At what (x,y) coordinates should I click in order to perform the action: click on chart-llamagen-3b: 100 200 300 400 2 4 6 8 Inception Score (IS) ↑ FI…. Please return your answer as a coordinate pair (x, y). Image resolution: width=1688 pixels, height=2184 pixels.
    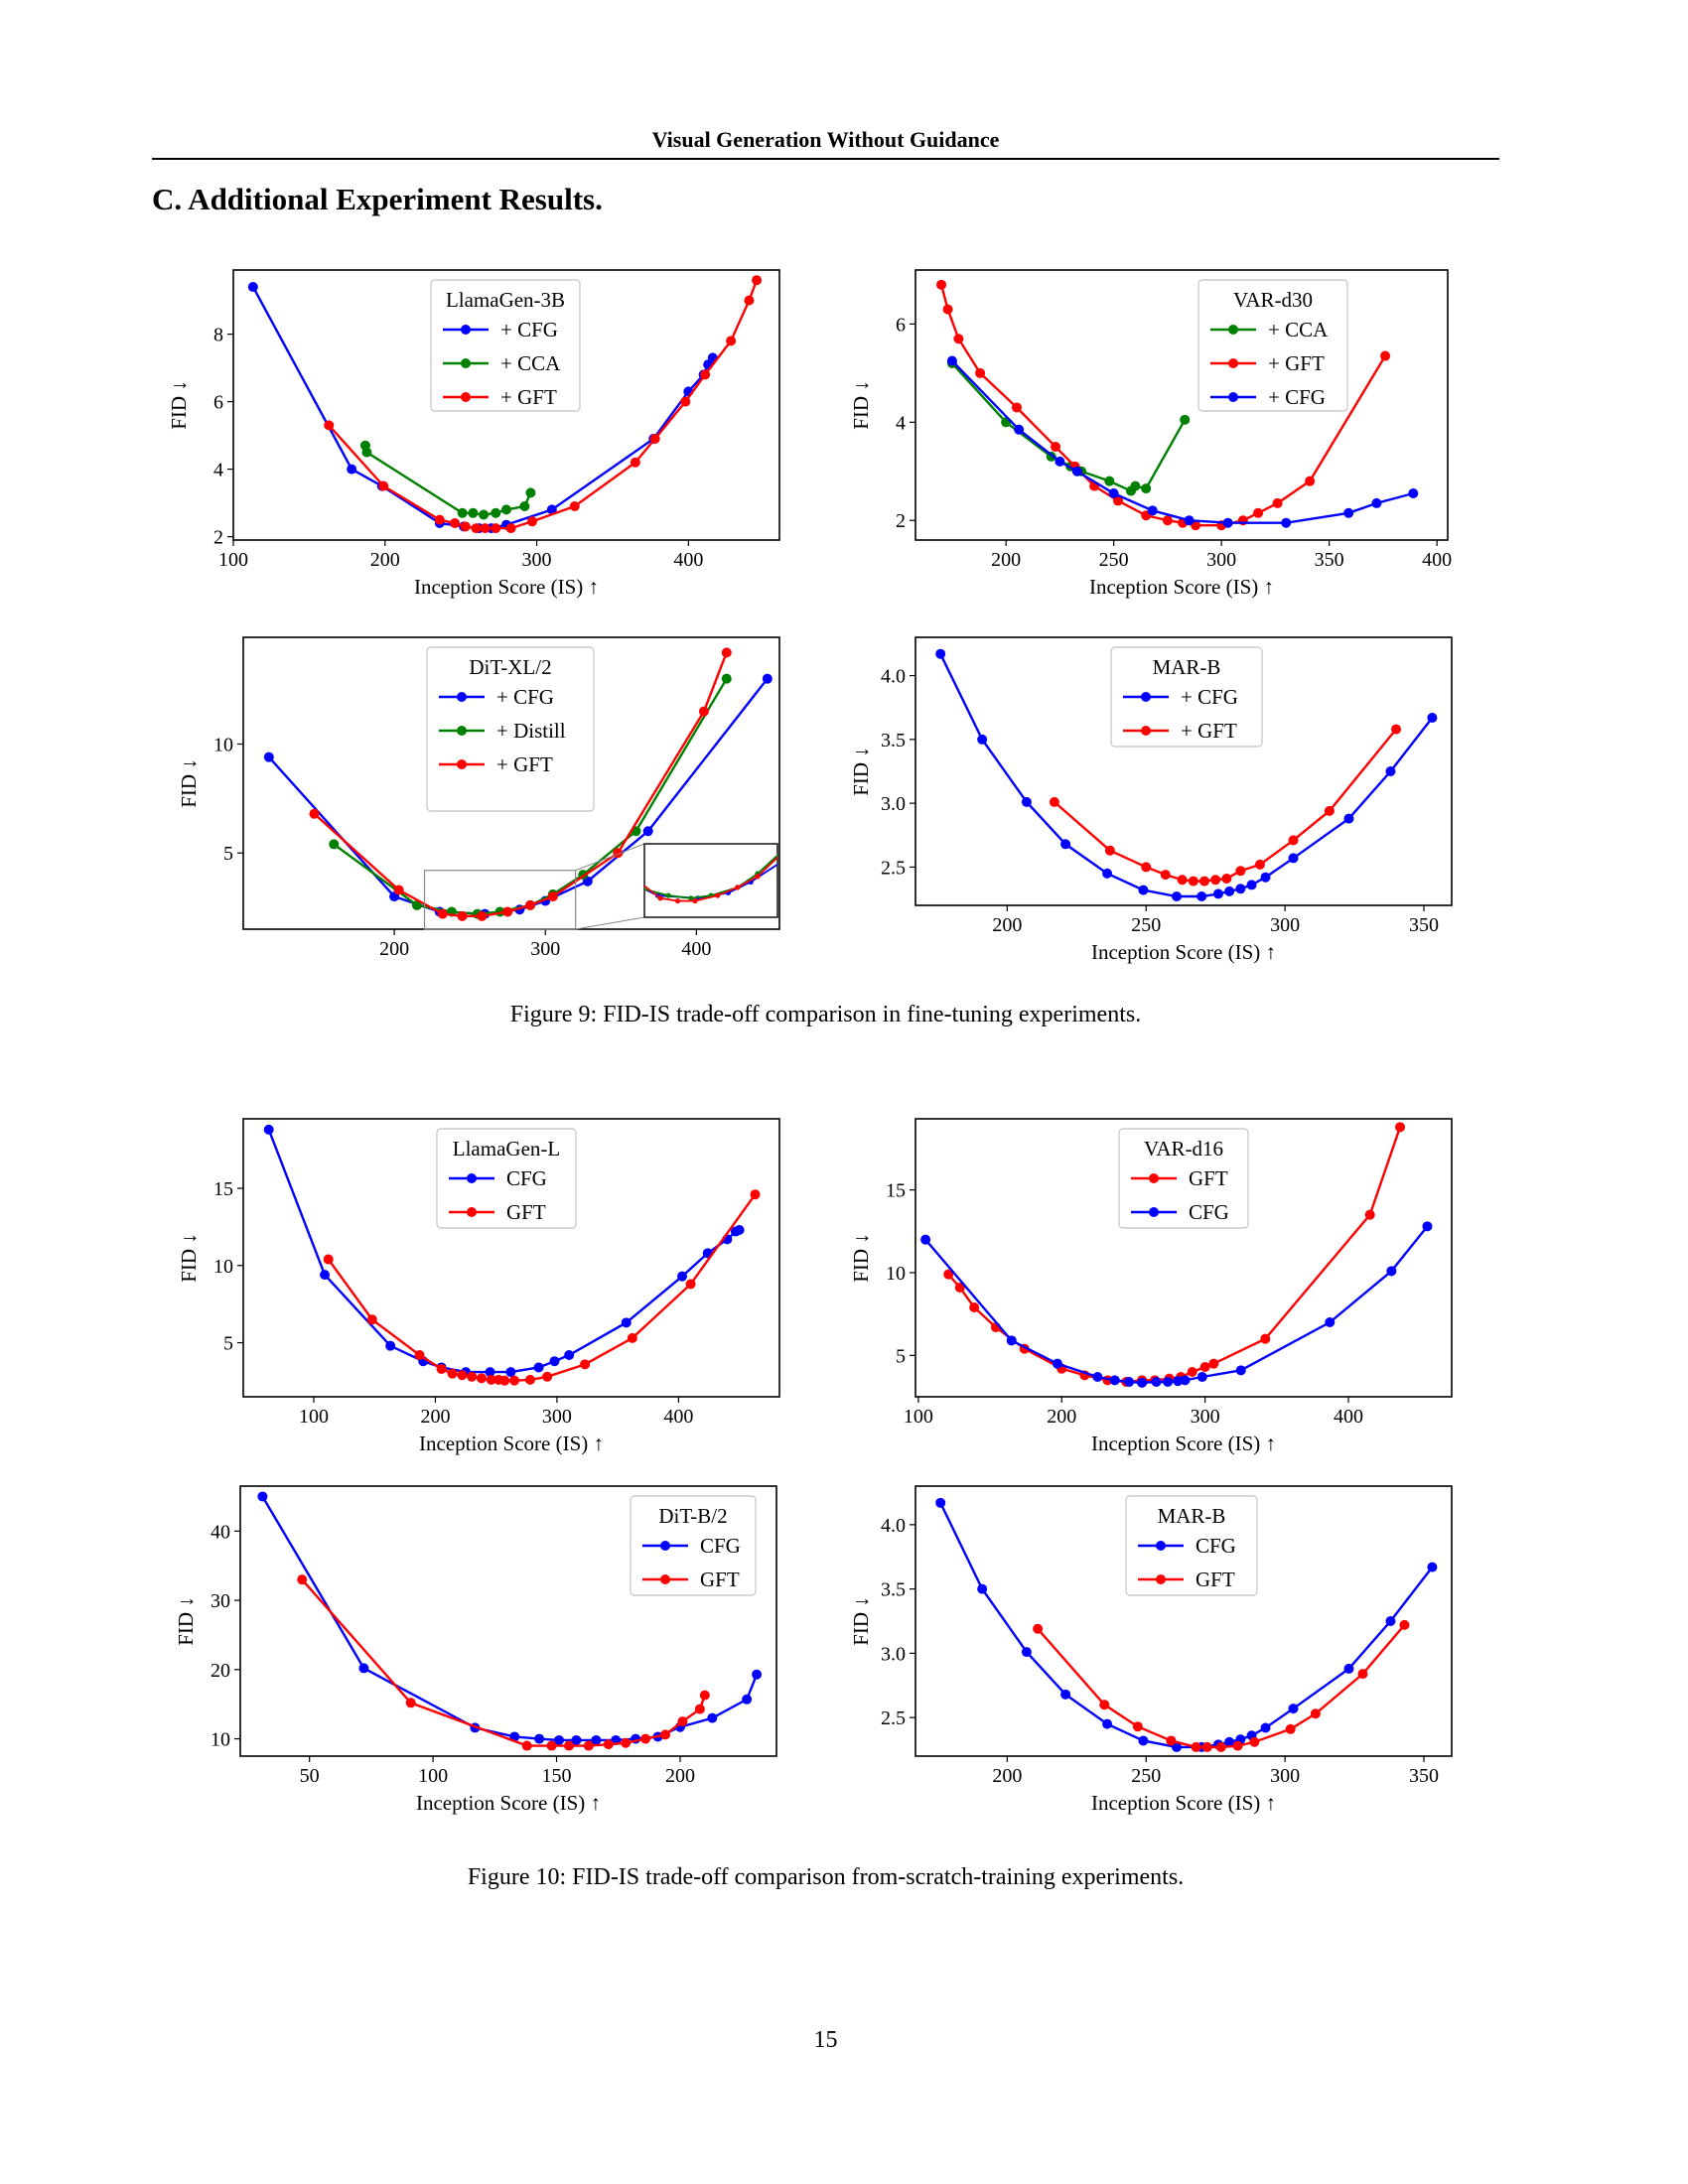
    Looking at the image, I should click on (473, 434).